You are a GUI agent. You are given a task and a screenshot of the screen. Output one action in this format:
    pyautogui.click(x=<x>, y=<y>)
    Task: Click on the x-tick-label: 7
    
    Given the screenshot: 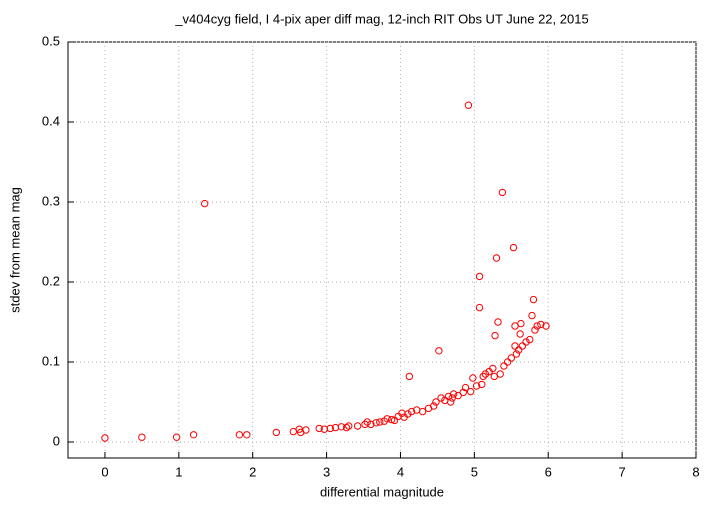 What is the action you would take?
    pyautogui.click(x=622, y=471)
    